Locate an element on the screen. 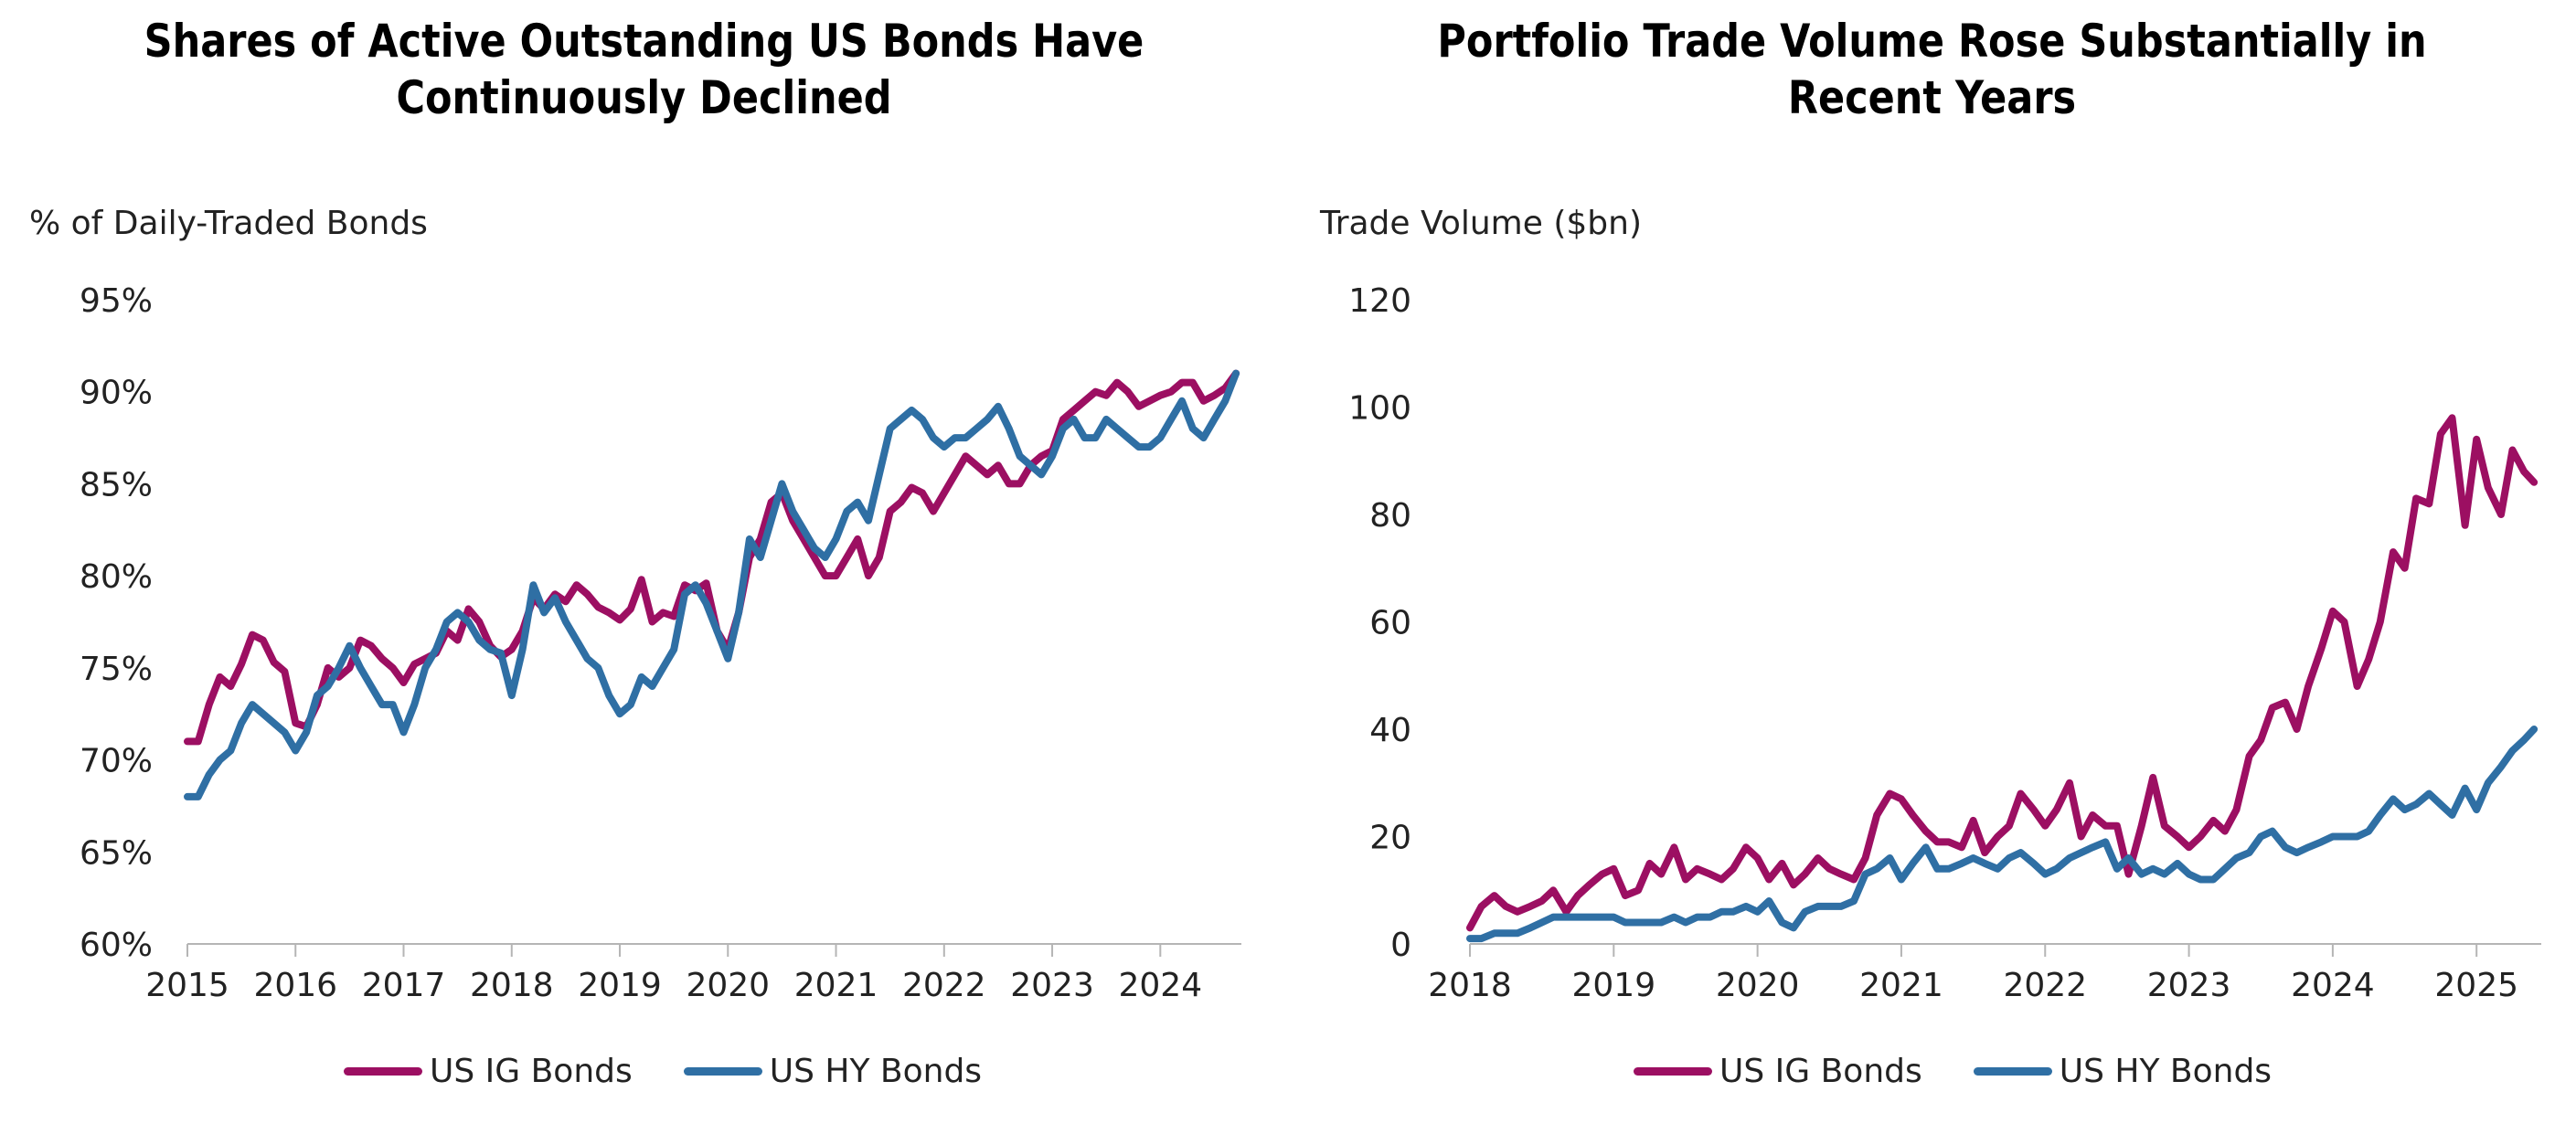 The width and height of the screenshot is (2576, 1134). series-line-hy is located at coordinates (2003, 834).